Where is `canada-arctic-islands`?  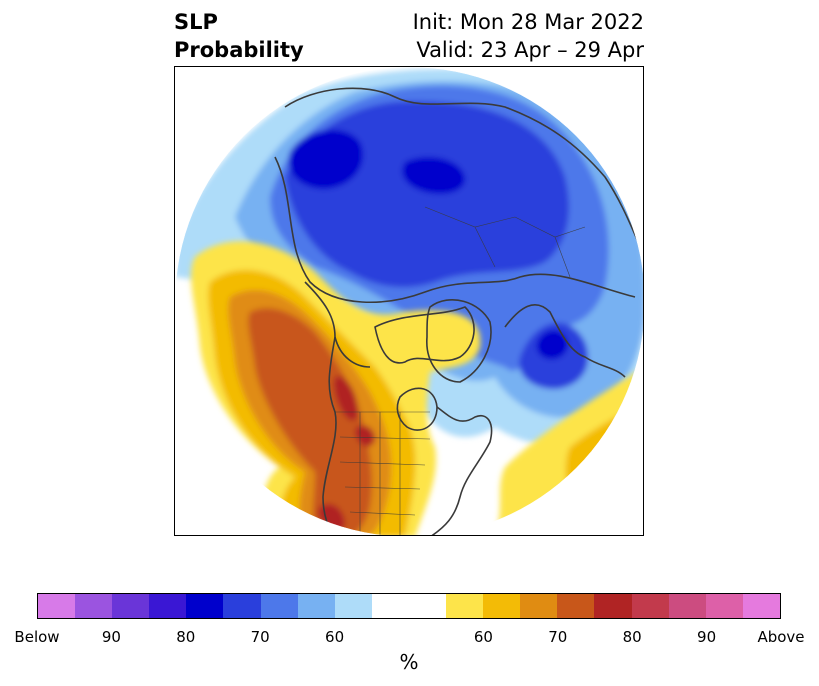
canada-arctic-islands is located at coordinates (424, 335).